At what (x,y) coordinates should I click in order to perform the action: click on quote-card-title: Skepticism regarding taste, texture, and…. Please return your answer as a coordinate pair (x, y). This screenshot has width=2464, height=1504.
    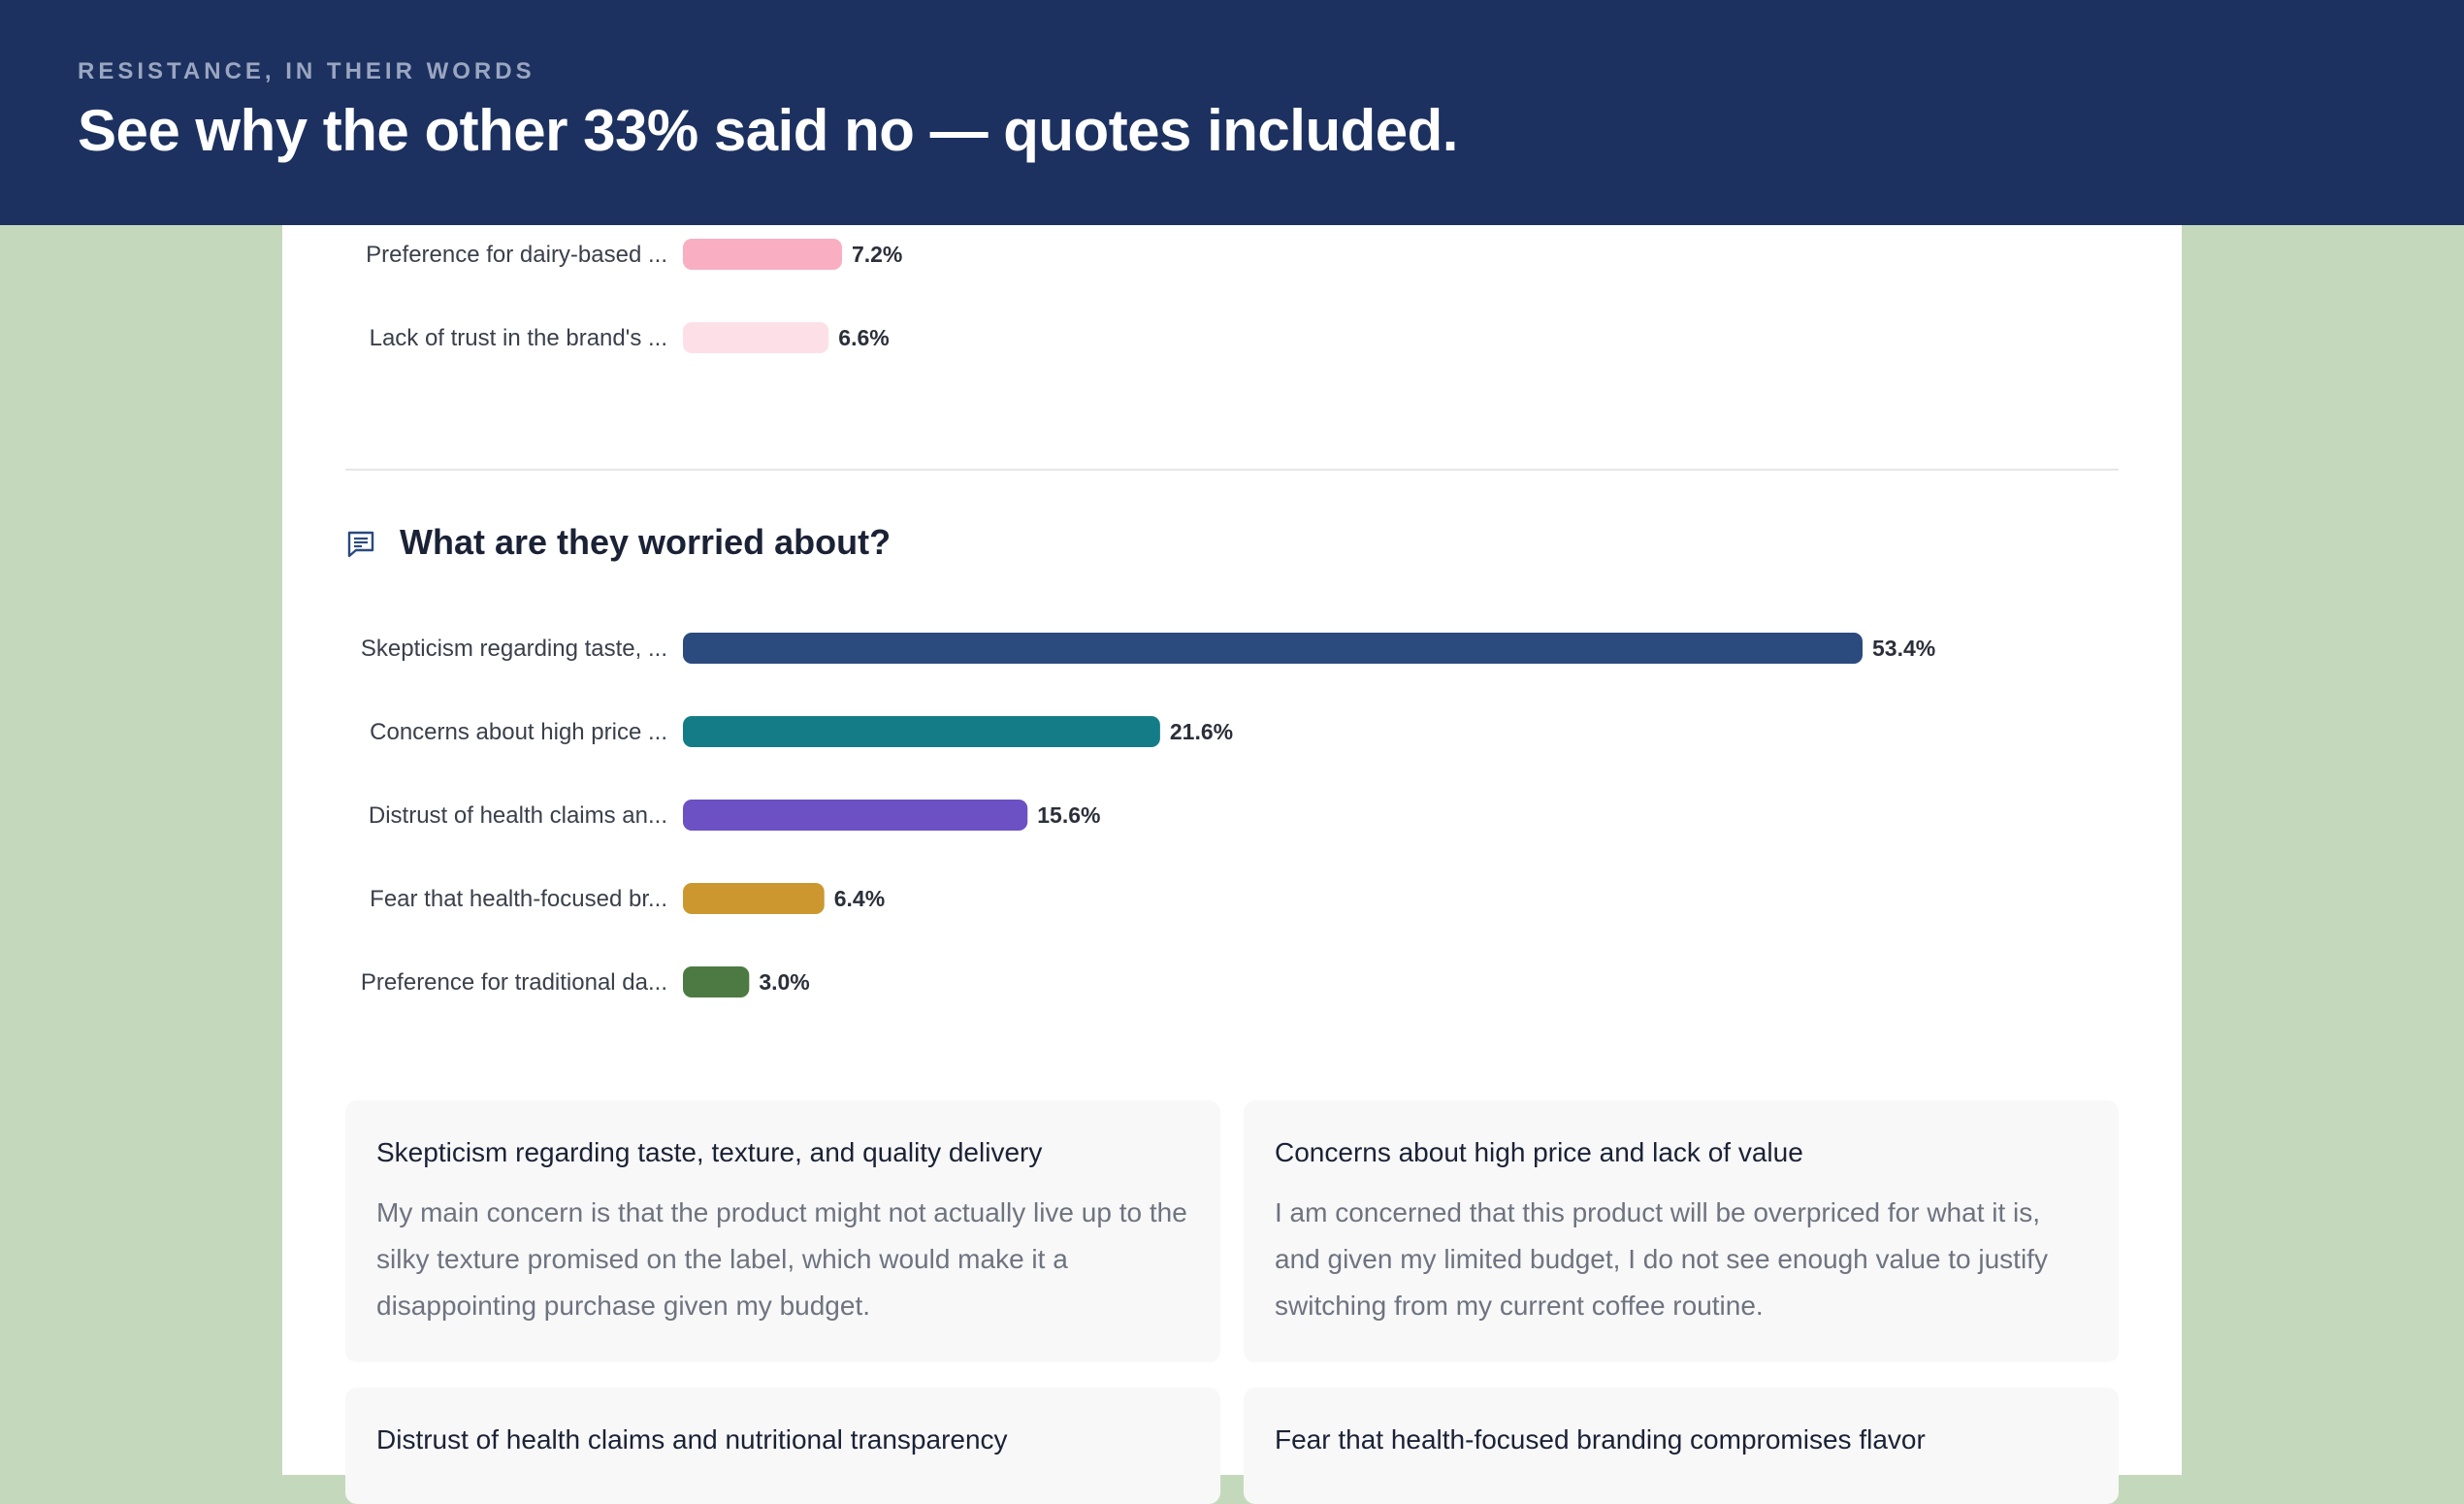
    Looking at the image, I should click on (709, 1152).